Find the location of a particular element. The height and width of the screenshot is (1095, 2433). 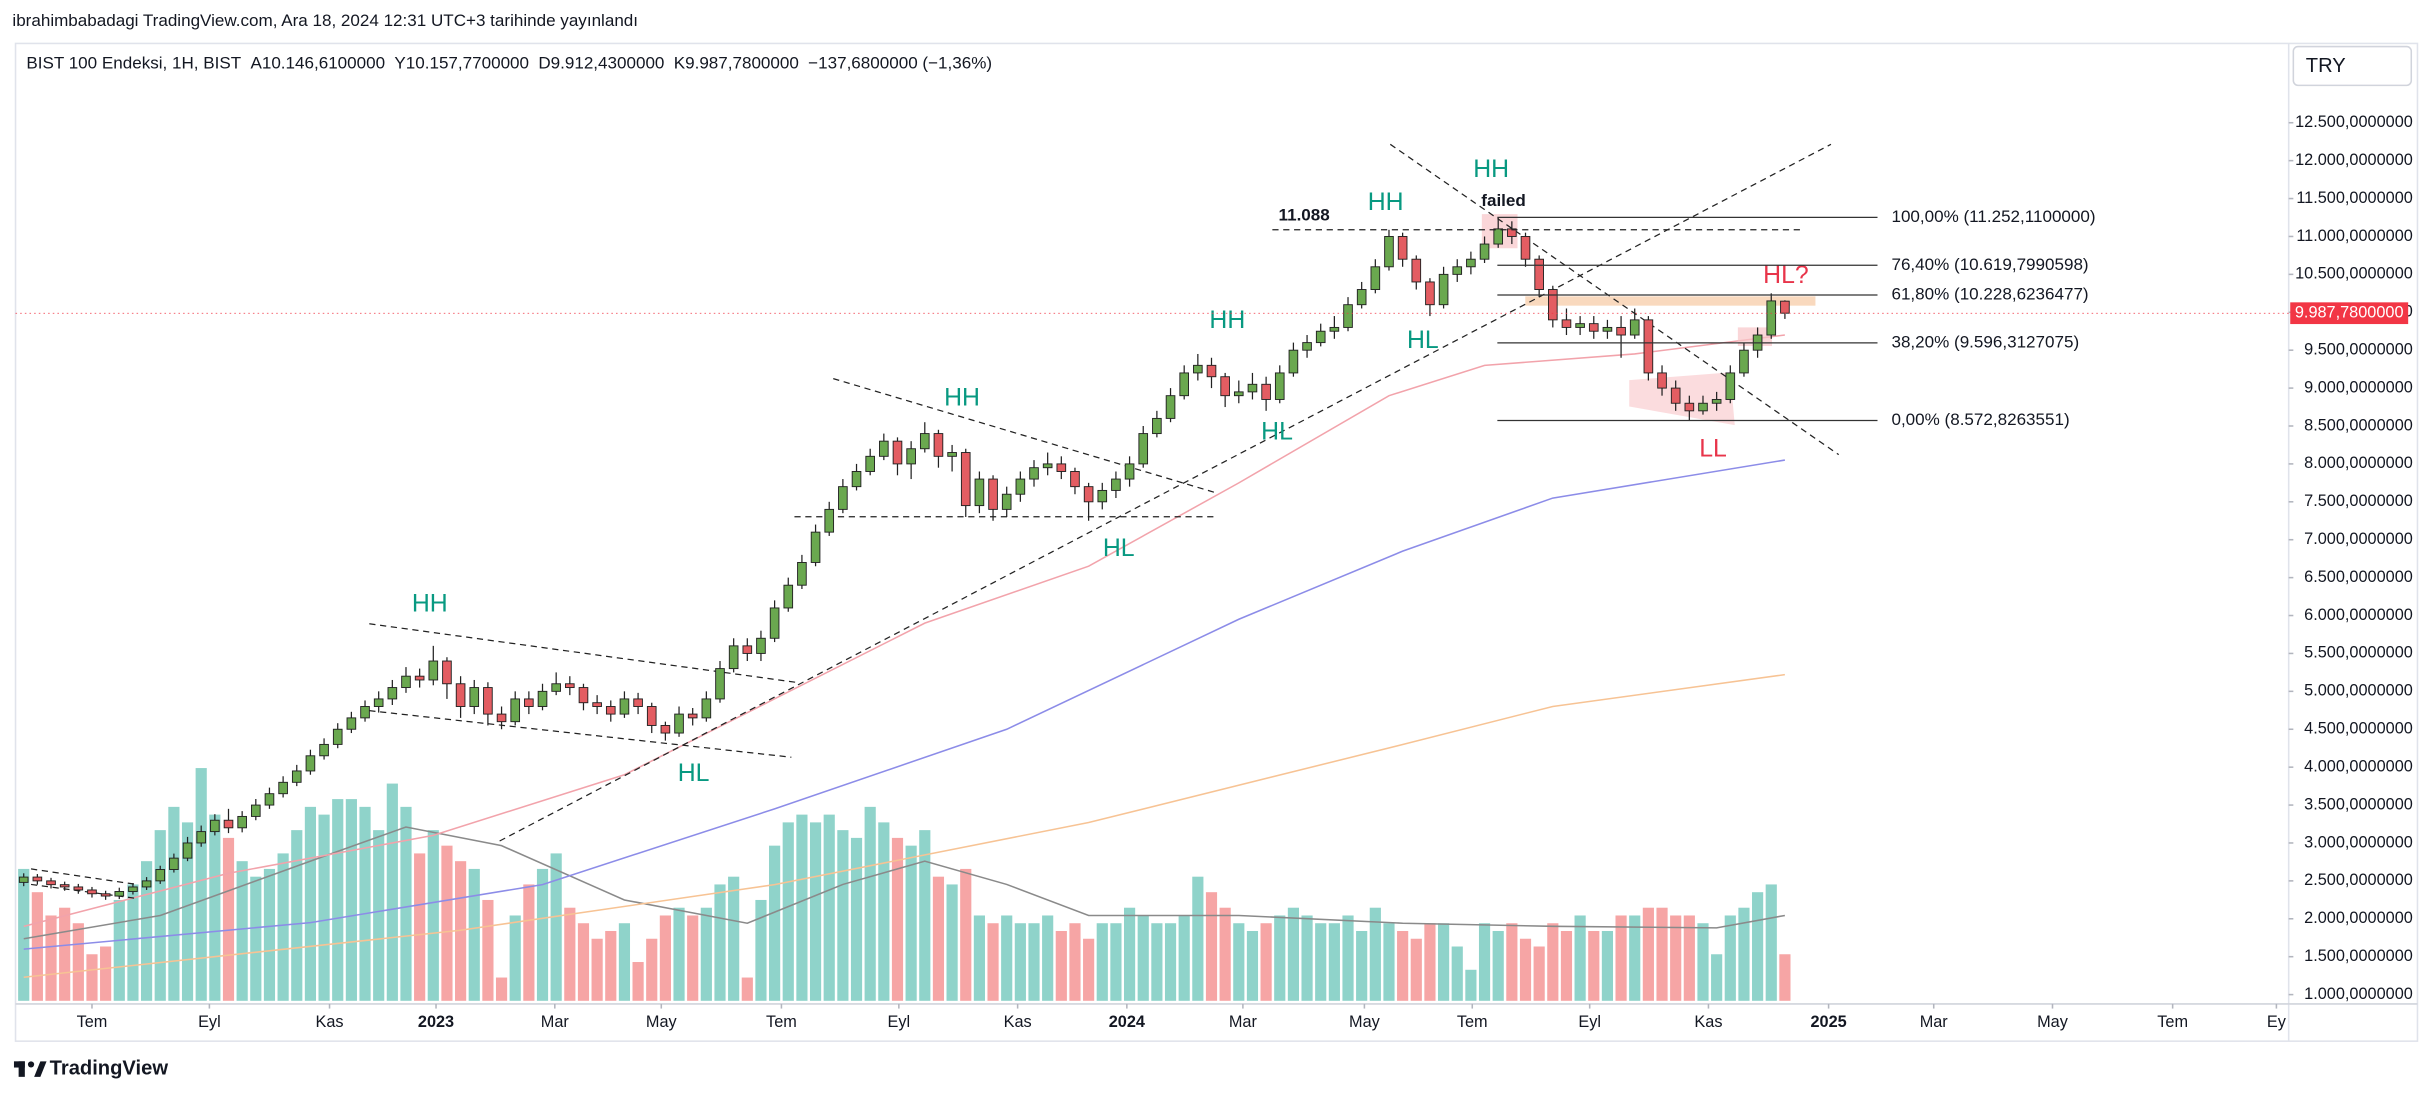

l-value: 9.912,4300000 is located at coordinates (608, 62).